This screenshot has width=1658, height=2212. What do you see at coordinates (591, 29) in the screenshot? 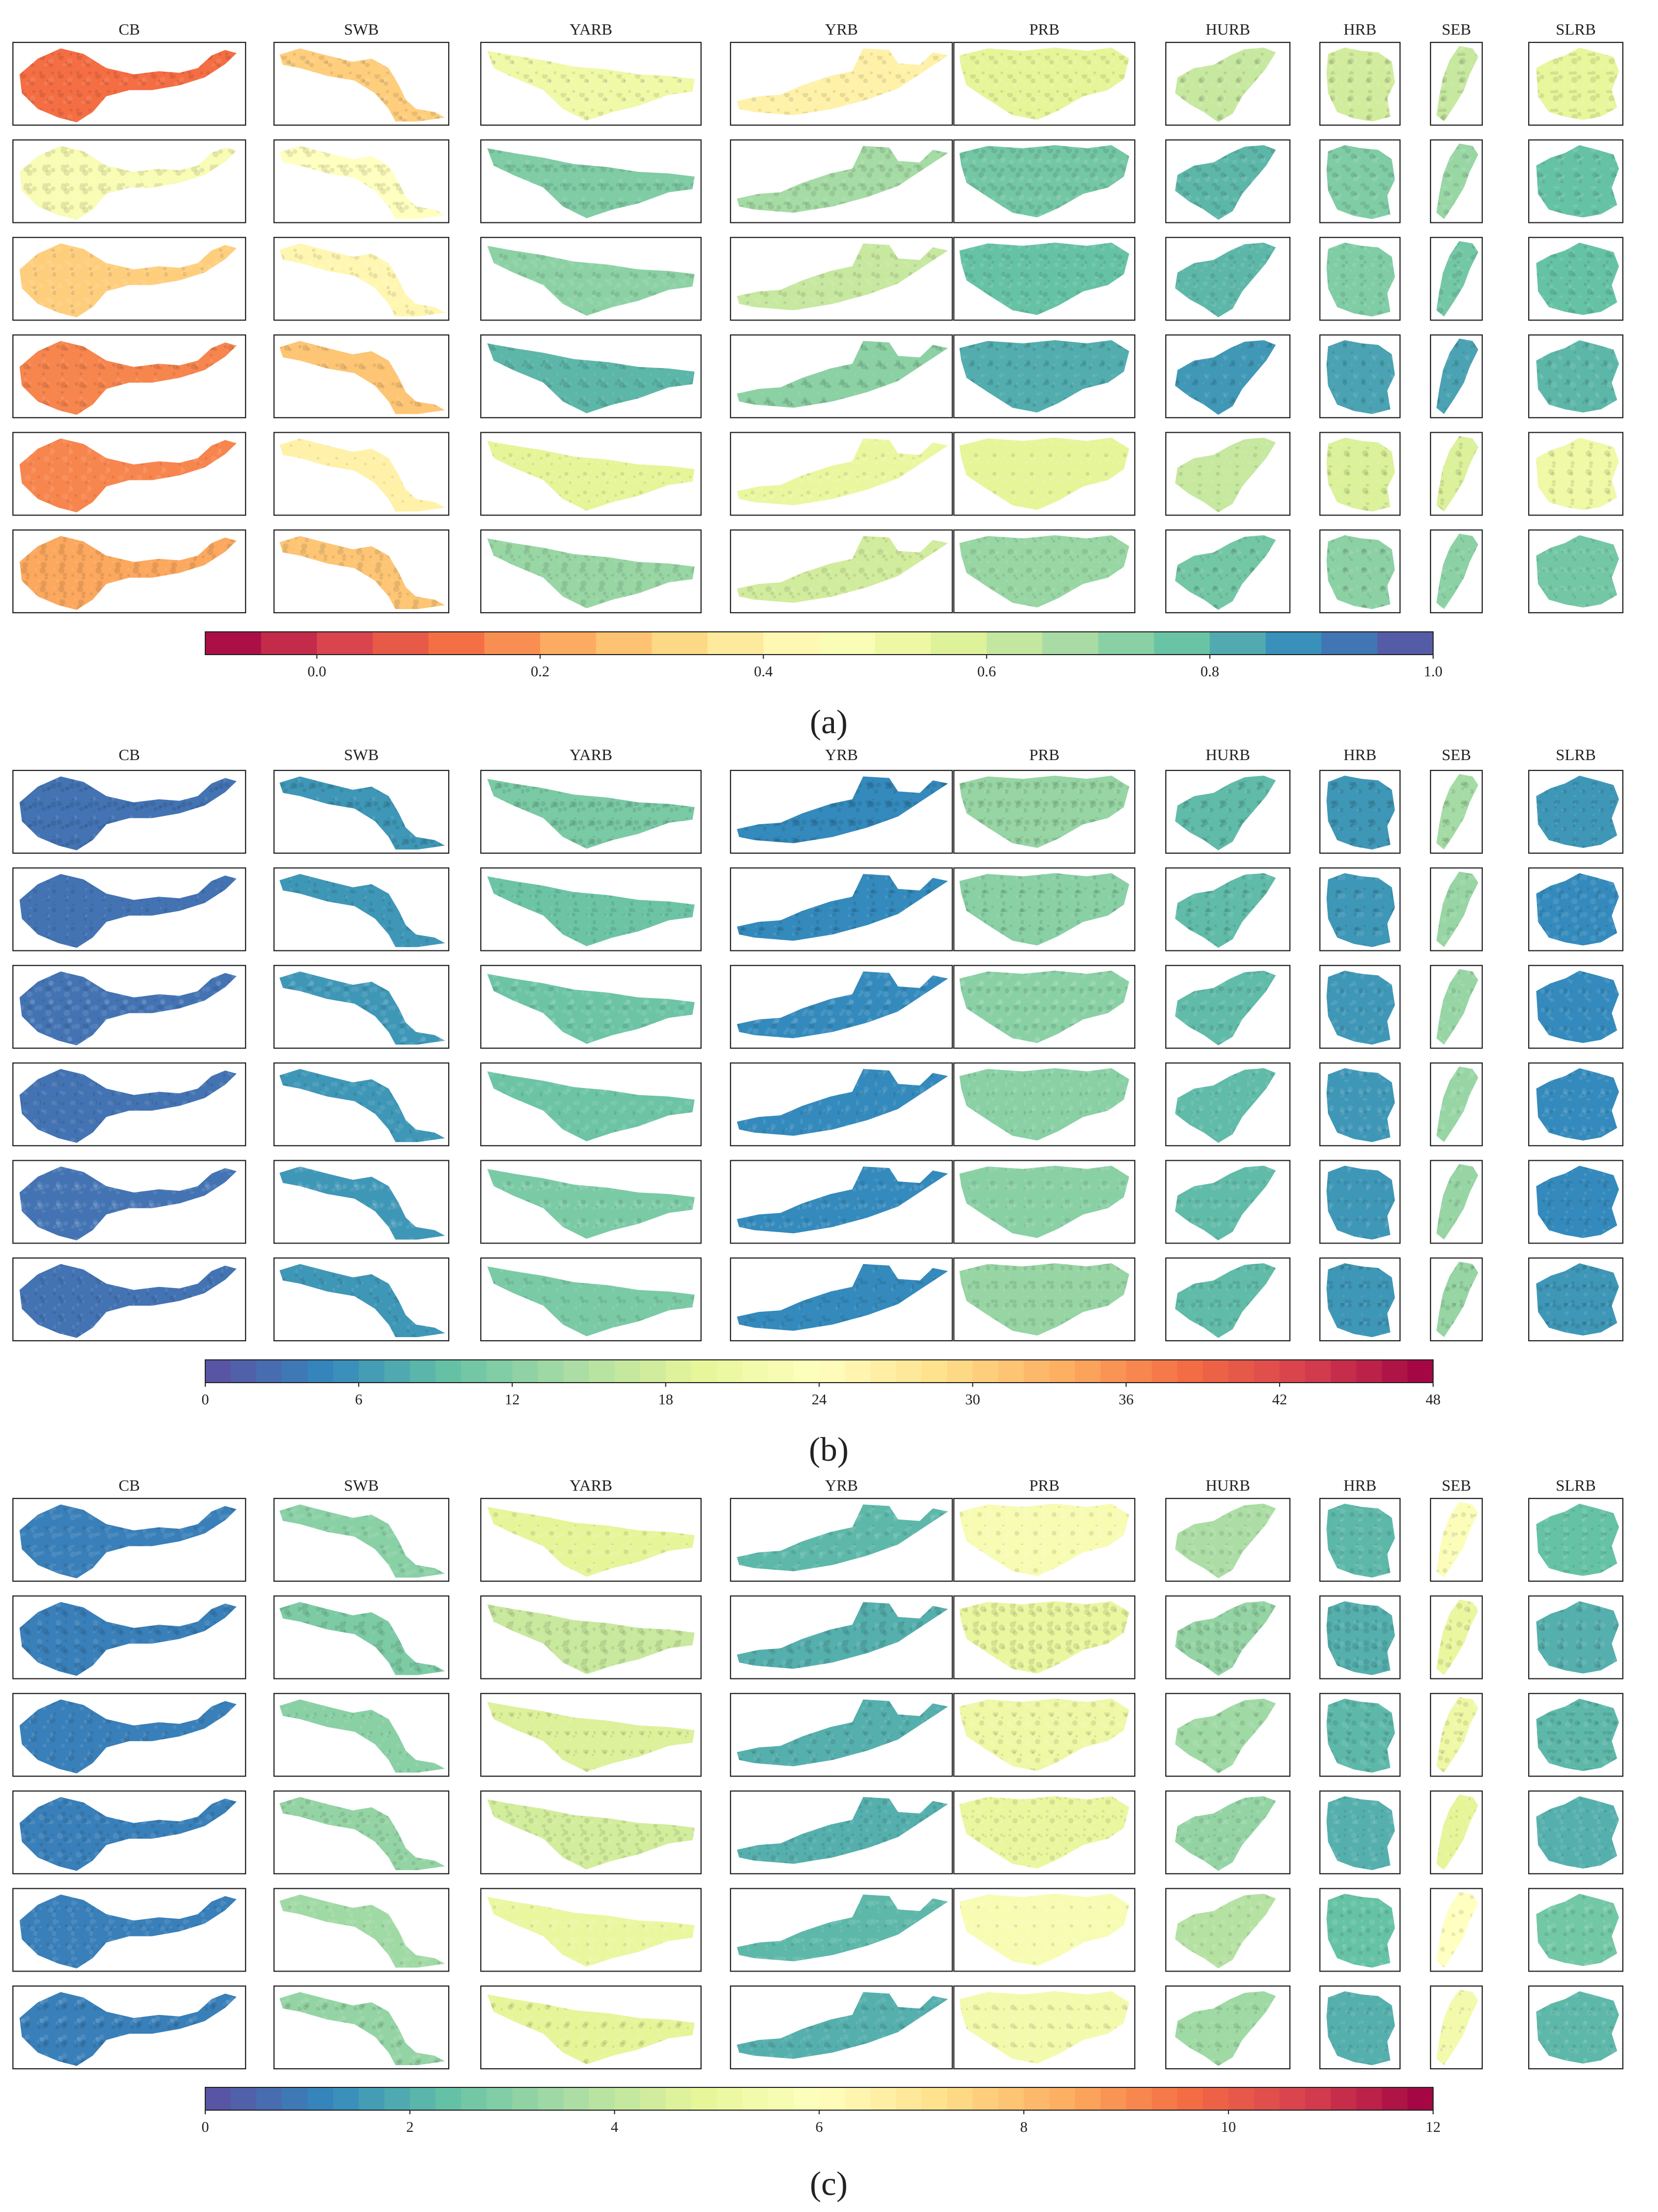
I see `column-header-yarb: YARB` at bounding box center [591, 29].